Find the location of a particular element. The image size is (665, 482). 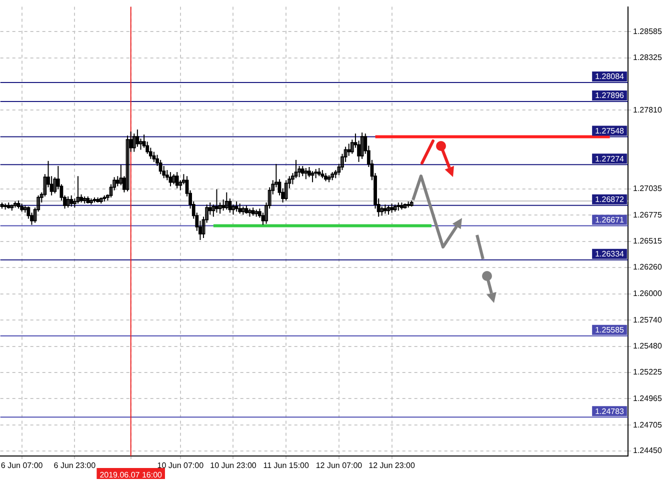

ref-line-label: 1.26334 is located at coordinates (610, 254).